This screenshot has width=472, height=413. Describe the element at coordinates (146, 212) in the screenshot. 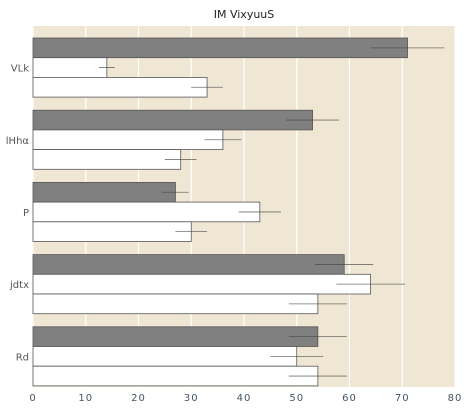

I see `bar-P-s1` at that location.